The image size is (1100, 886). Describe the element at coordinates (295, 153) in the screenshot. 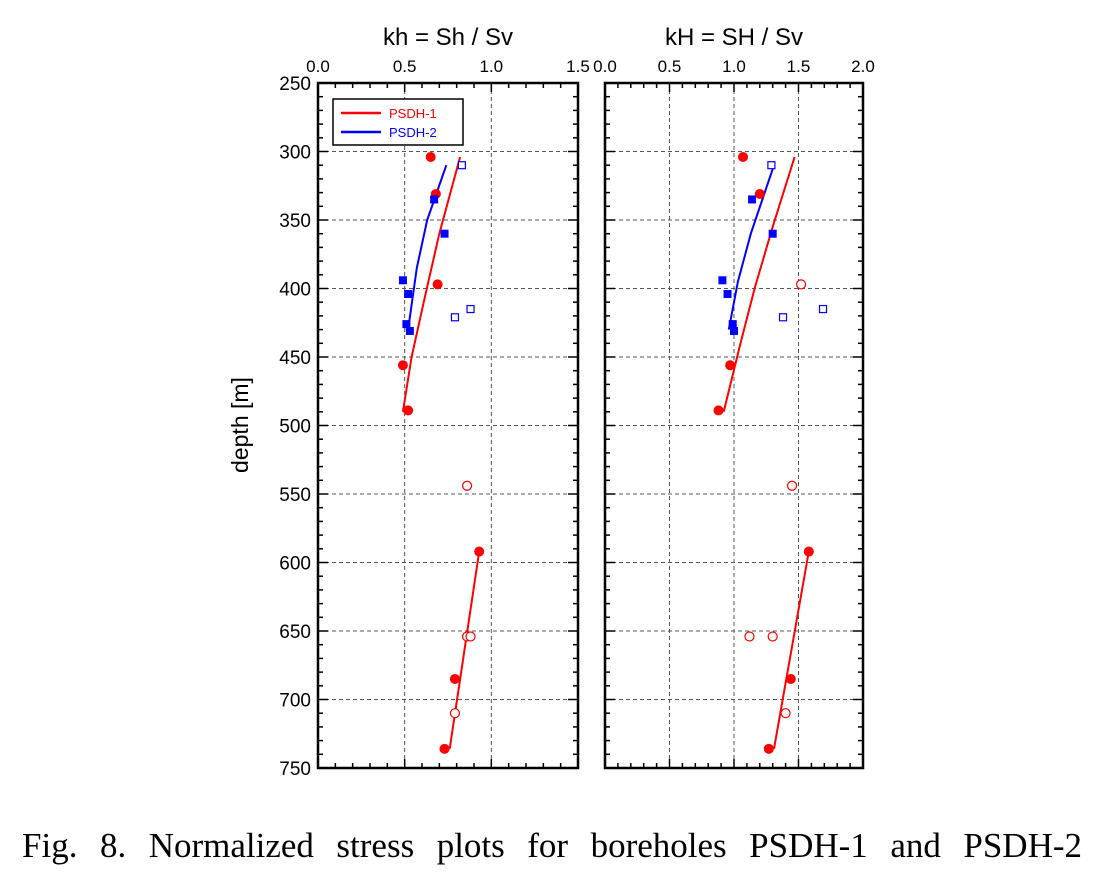

I see `y-tick-label: 300` at that location.